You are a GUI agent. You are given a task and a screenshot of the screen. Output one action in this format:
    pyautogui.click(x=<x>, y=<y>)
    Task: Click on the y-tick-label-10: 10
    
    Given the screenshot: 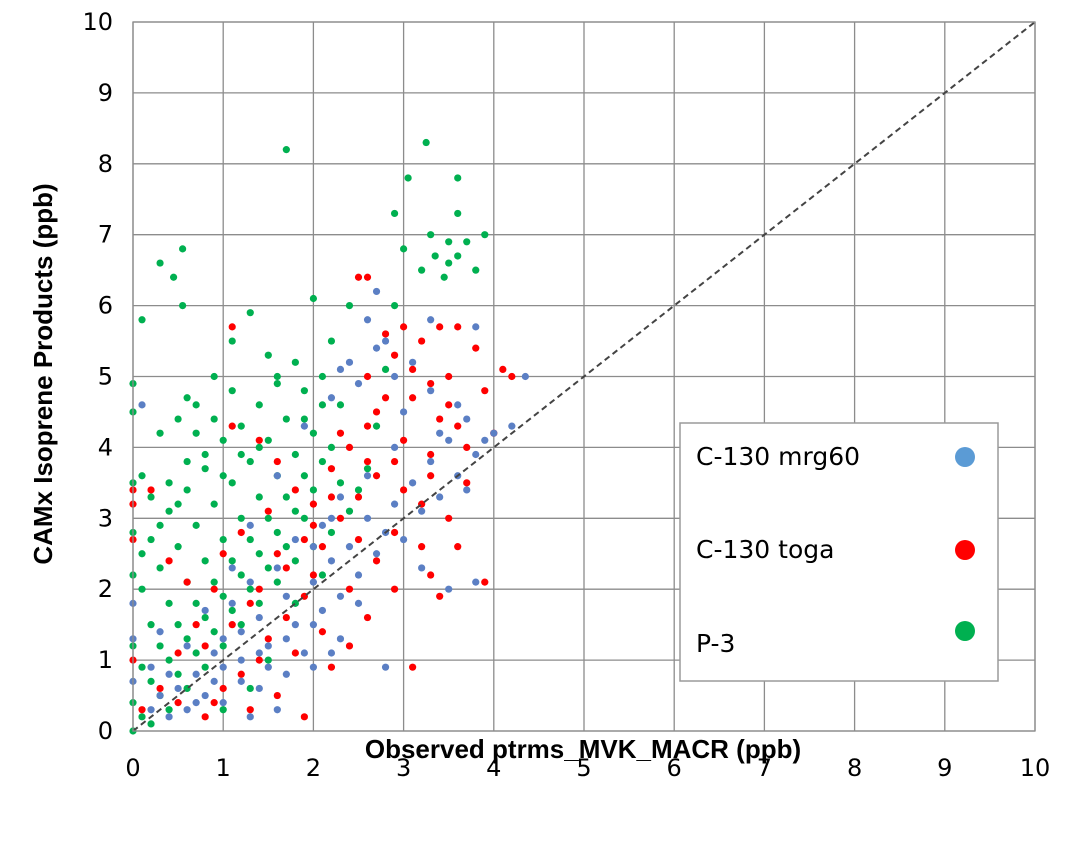 What is the action you would take?
    pyautogui.click(x=97, y=22)
    